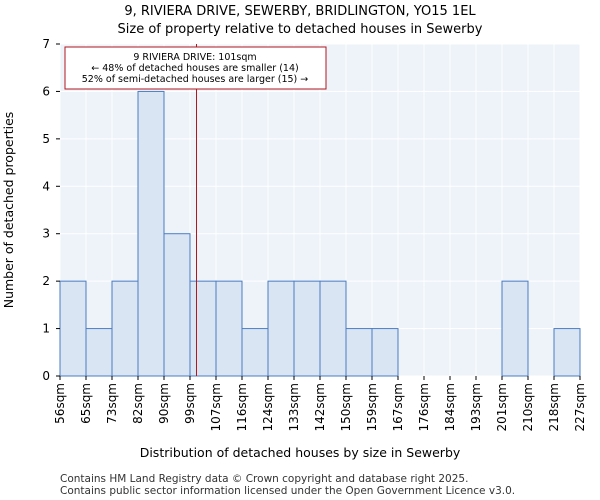  What do you see at coordinates (46, 329) in the screenshot?
I see `y-tick-label: 1` at bounding box center [46, 329].